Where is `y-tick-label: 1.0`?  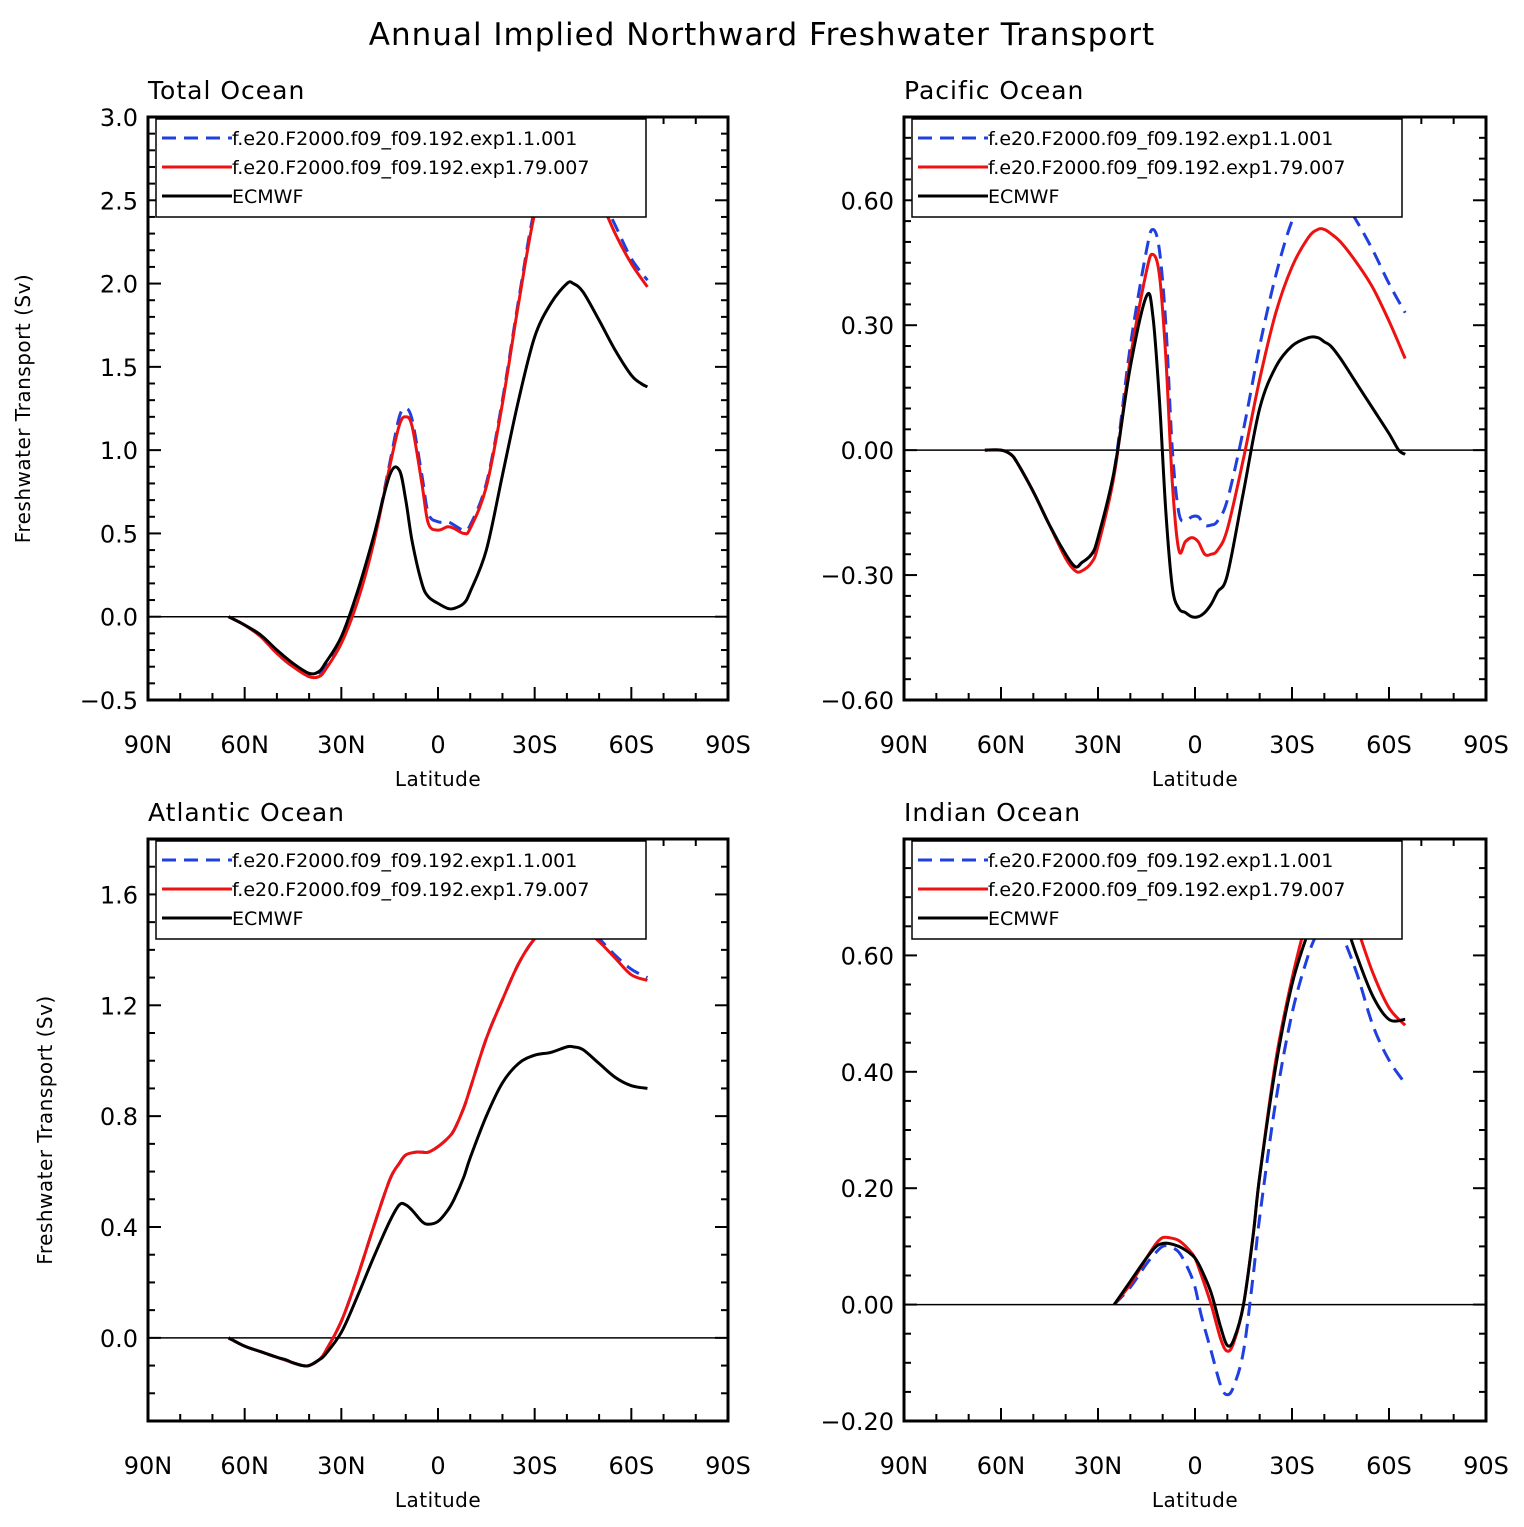
y-tick-label: 1.0 is located at coordinates (119, 451).